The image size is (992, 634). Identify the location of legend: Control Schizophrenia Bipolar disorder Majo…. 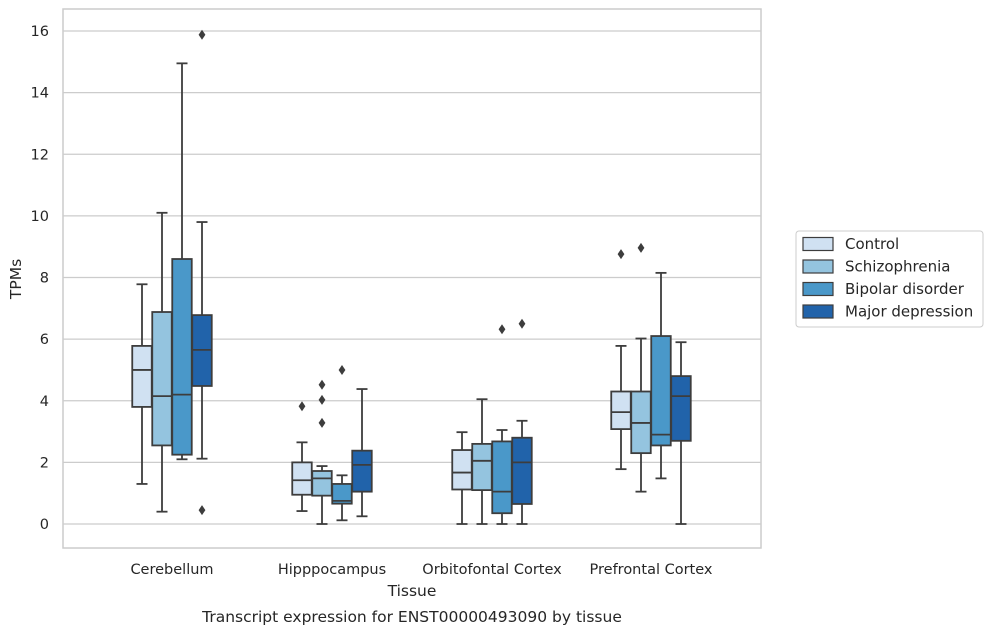
(889, 279).